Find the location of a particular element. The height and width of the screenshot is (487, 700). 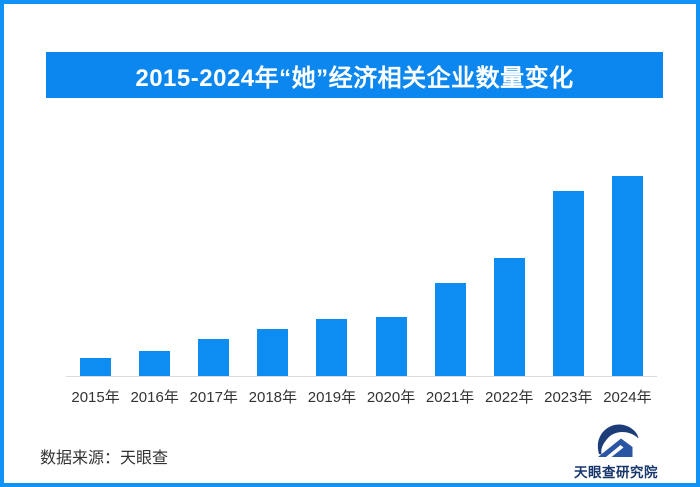

x-tick-label-2018年: 2018年 is located at coordinates (273, 397).